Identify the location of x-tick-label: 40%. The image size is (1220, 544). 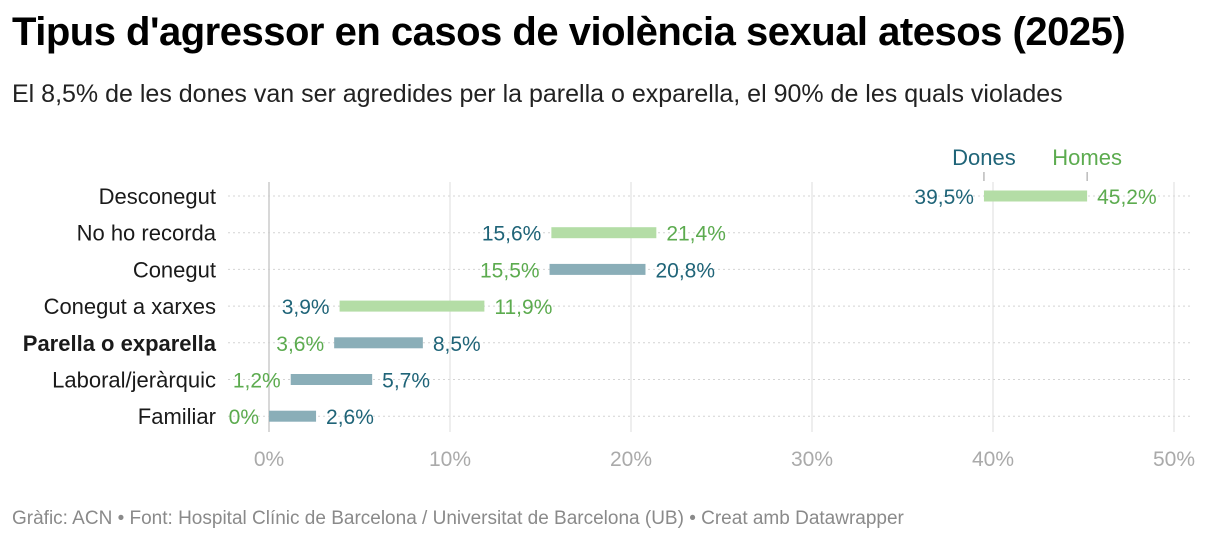
(993, 459).